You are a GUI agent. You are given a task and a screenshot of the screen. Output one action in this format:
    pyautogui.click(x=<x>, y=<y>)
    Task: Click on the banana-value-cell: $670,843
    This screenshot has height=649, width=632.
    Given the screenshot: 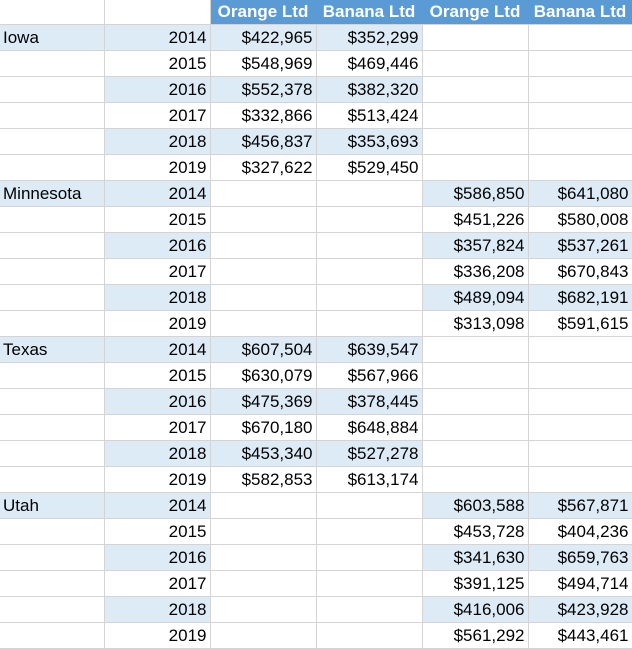 What is the action you would take?
    pyautogui.click(x=580, y=271)
    